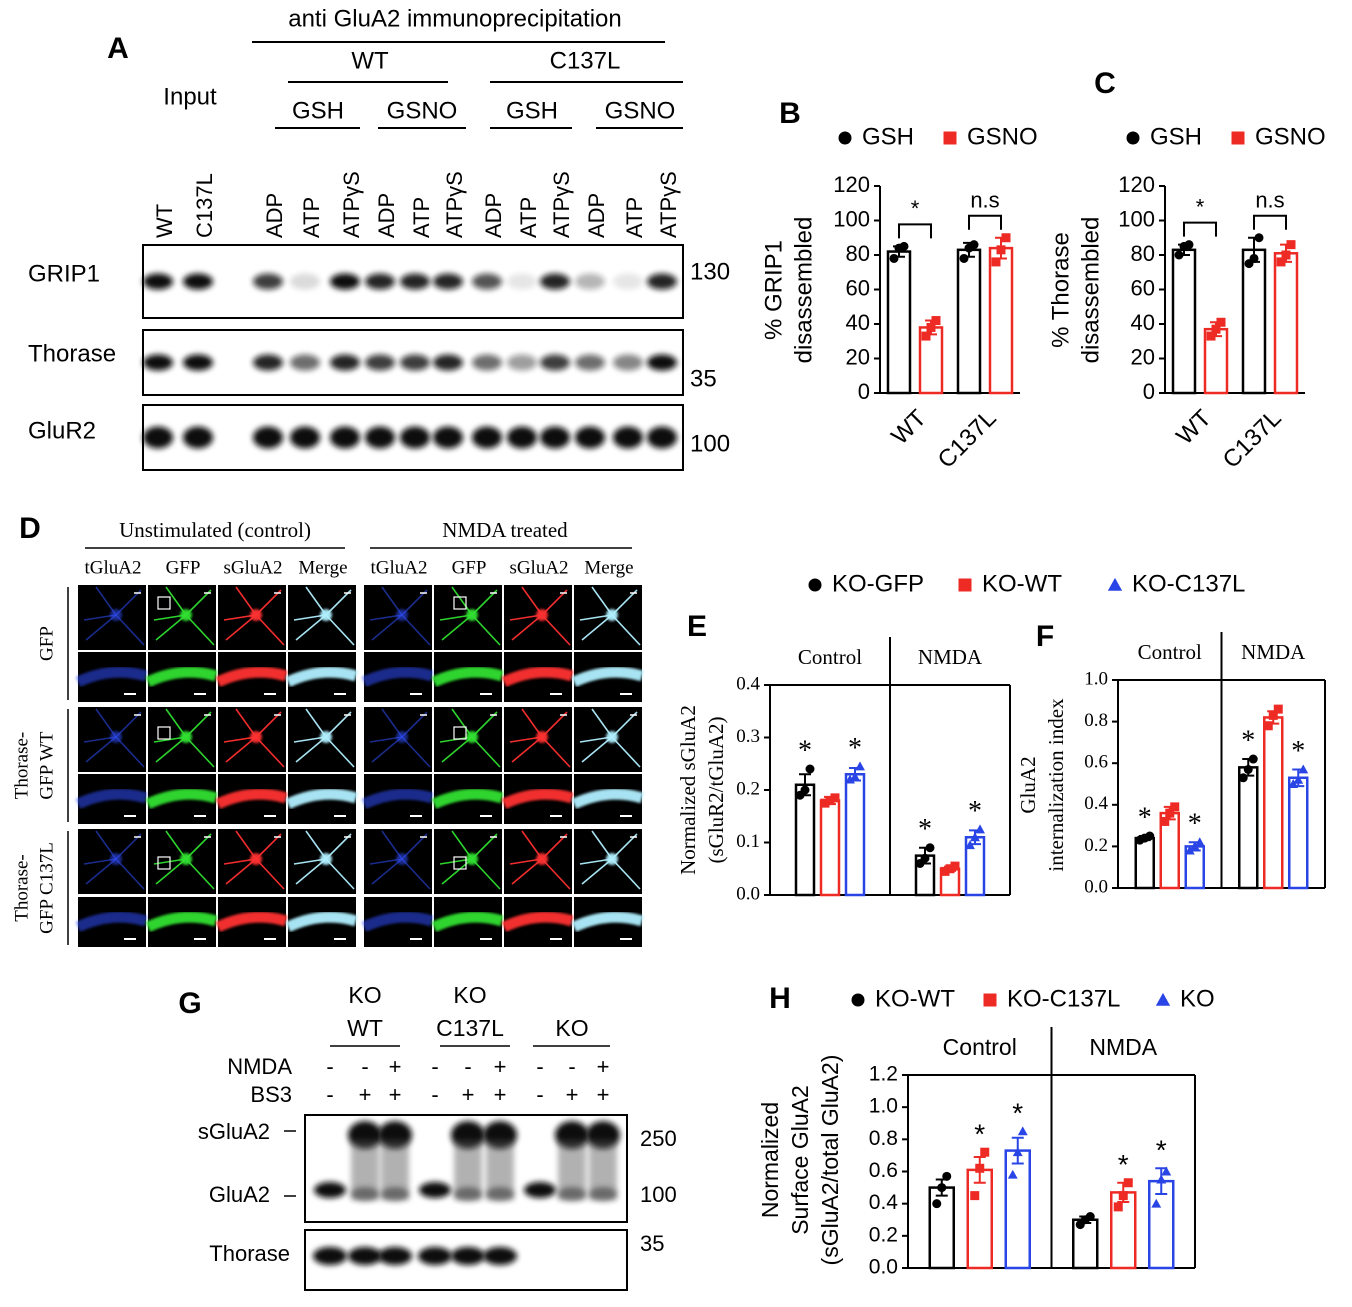 This screenshot has height=1307, width=1352. Describe the element at coordinates (830, 657) in the screenshot. I see `x-tick-label: Control` at that location.